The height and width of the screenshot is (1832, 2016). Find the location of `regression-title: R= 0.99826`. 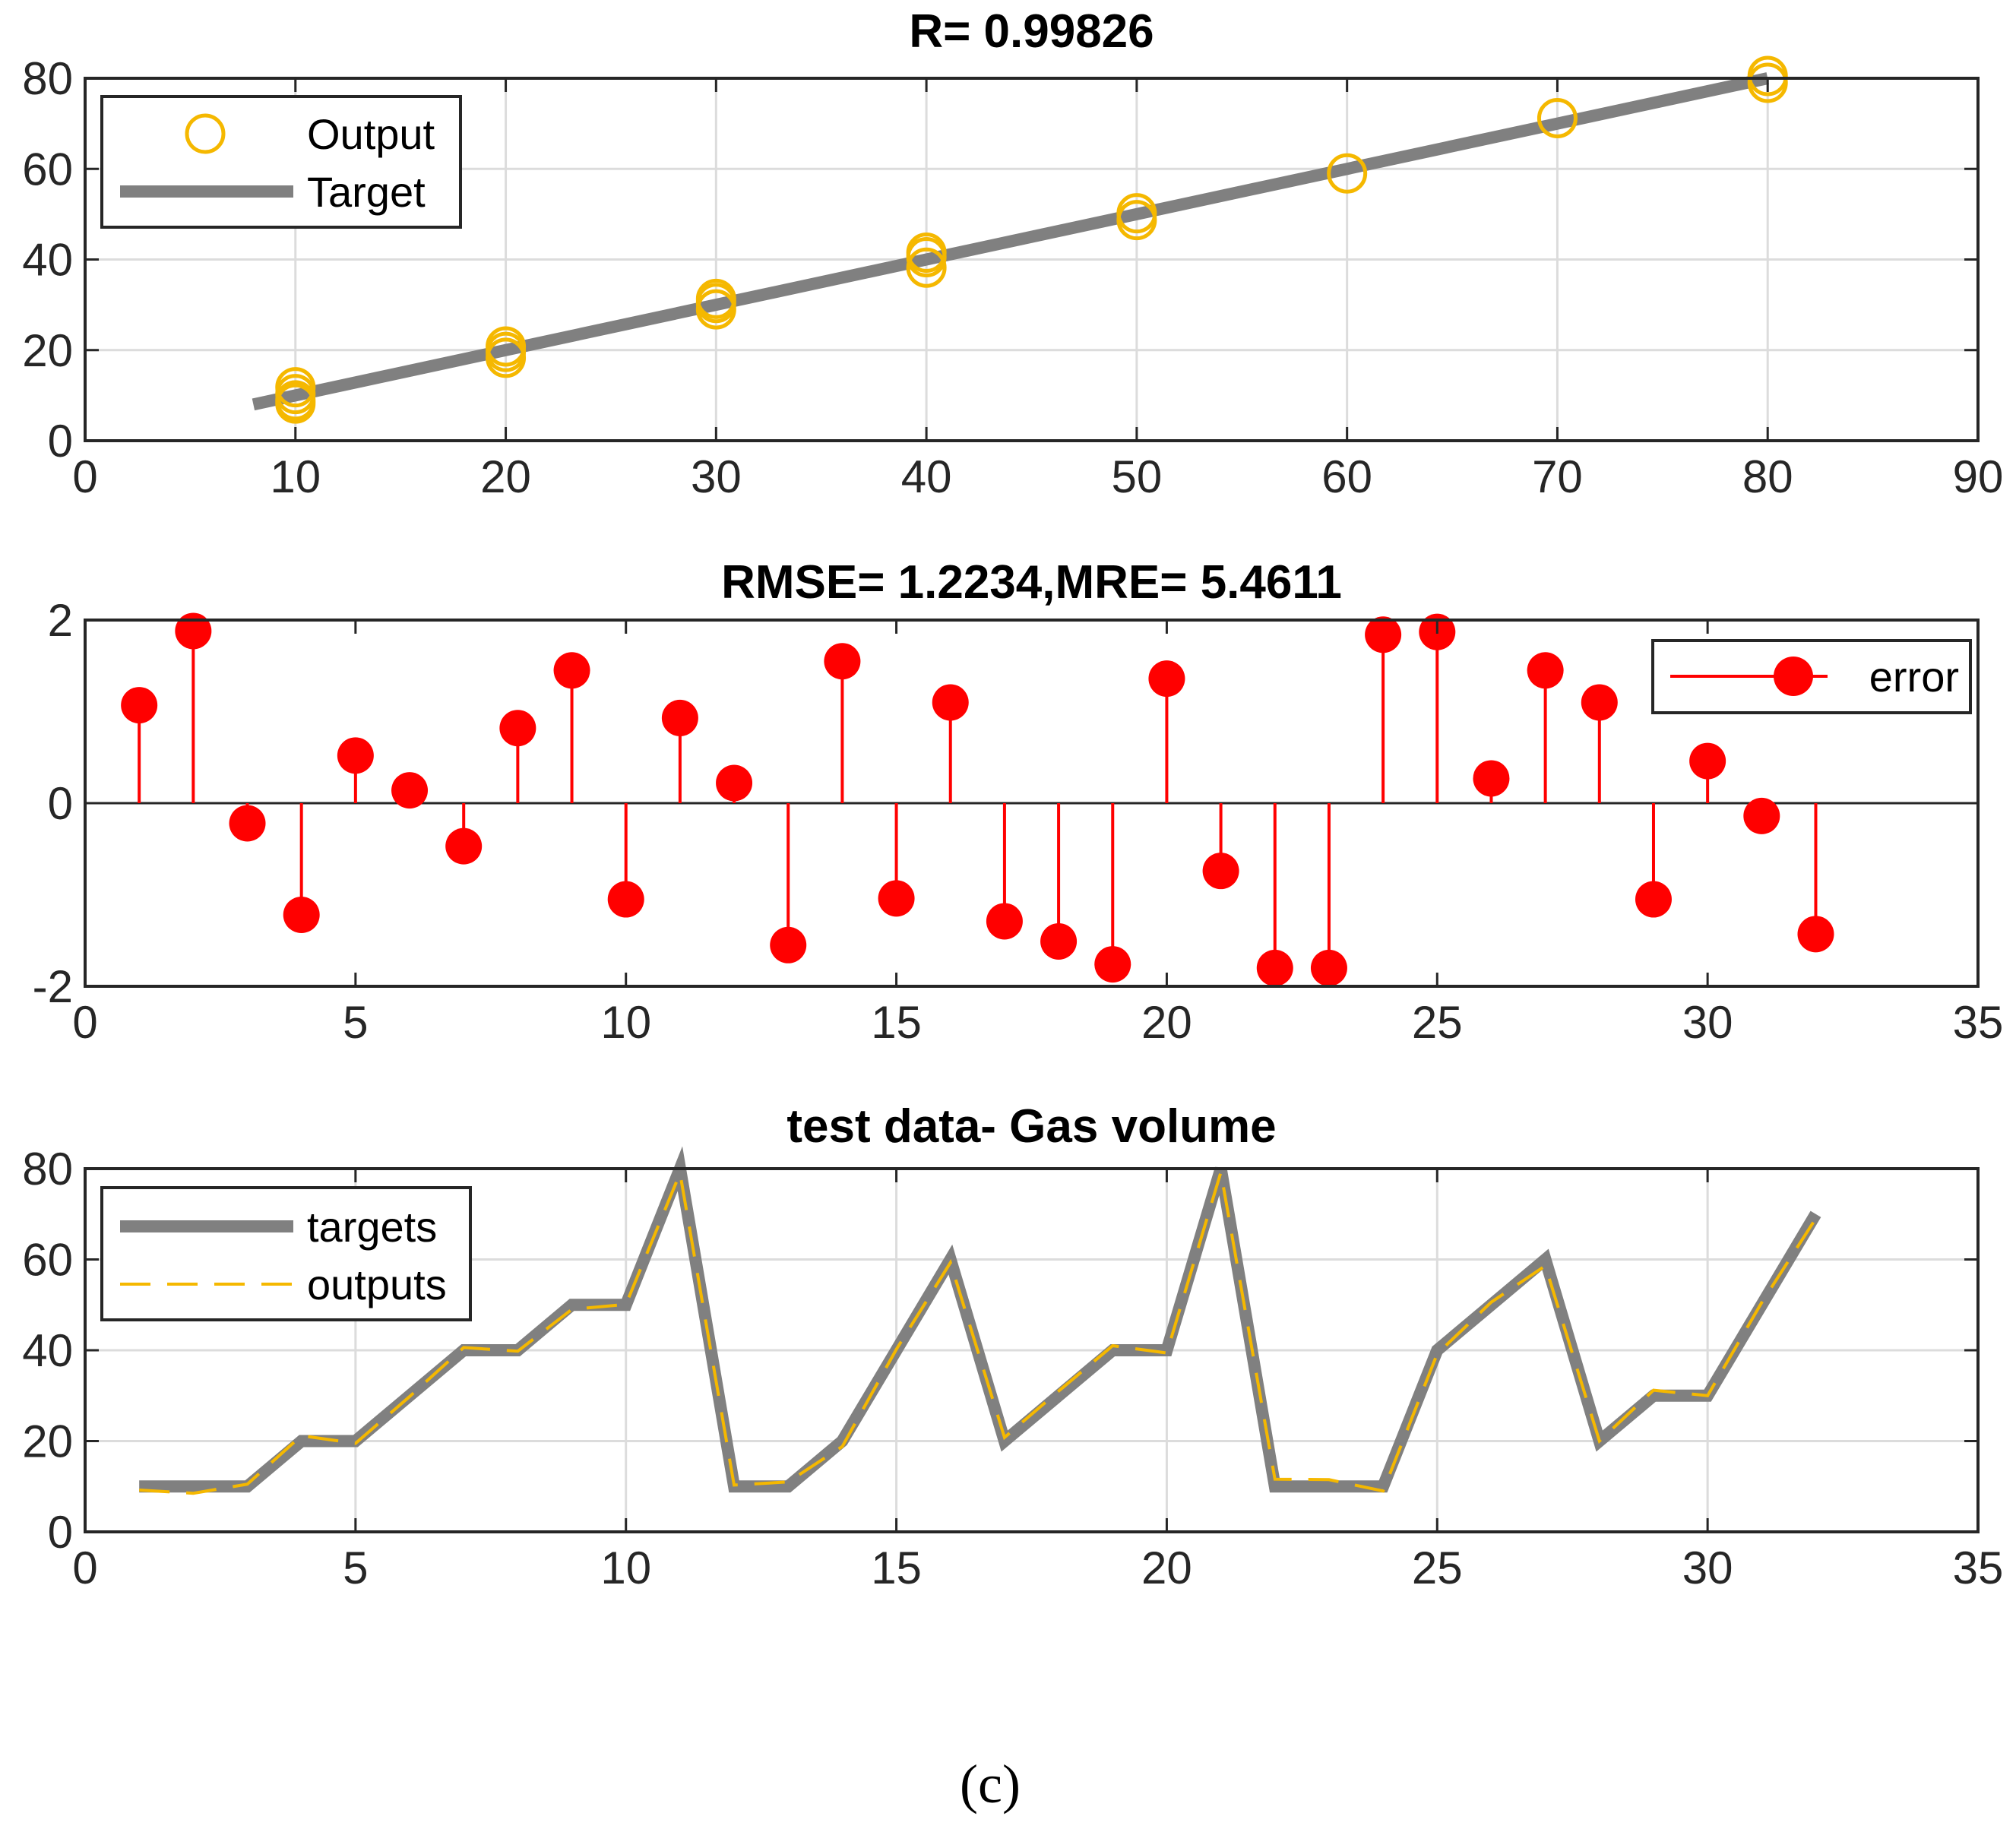

regression-title: R= 0.99826 is located at coordinates (1031, 31).